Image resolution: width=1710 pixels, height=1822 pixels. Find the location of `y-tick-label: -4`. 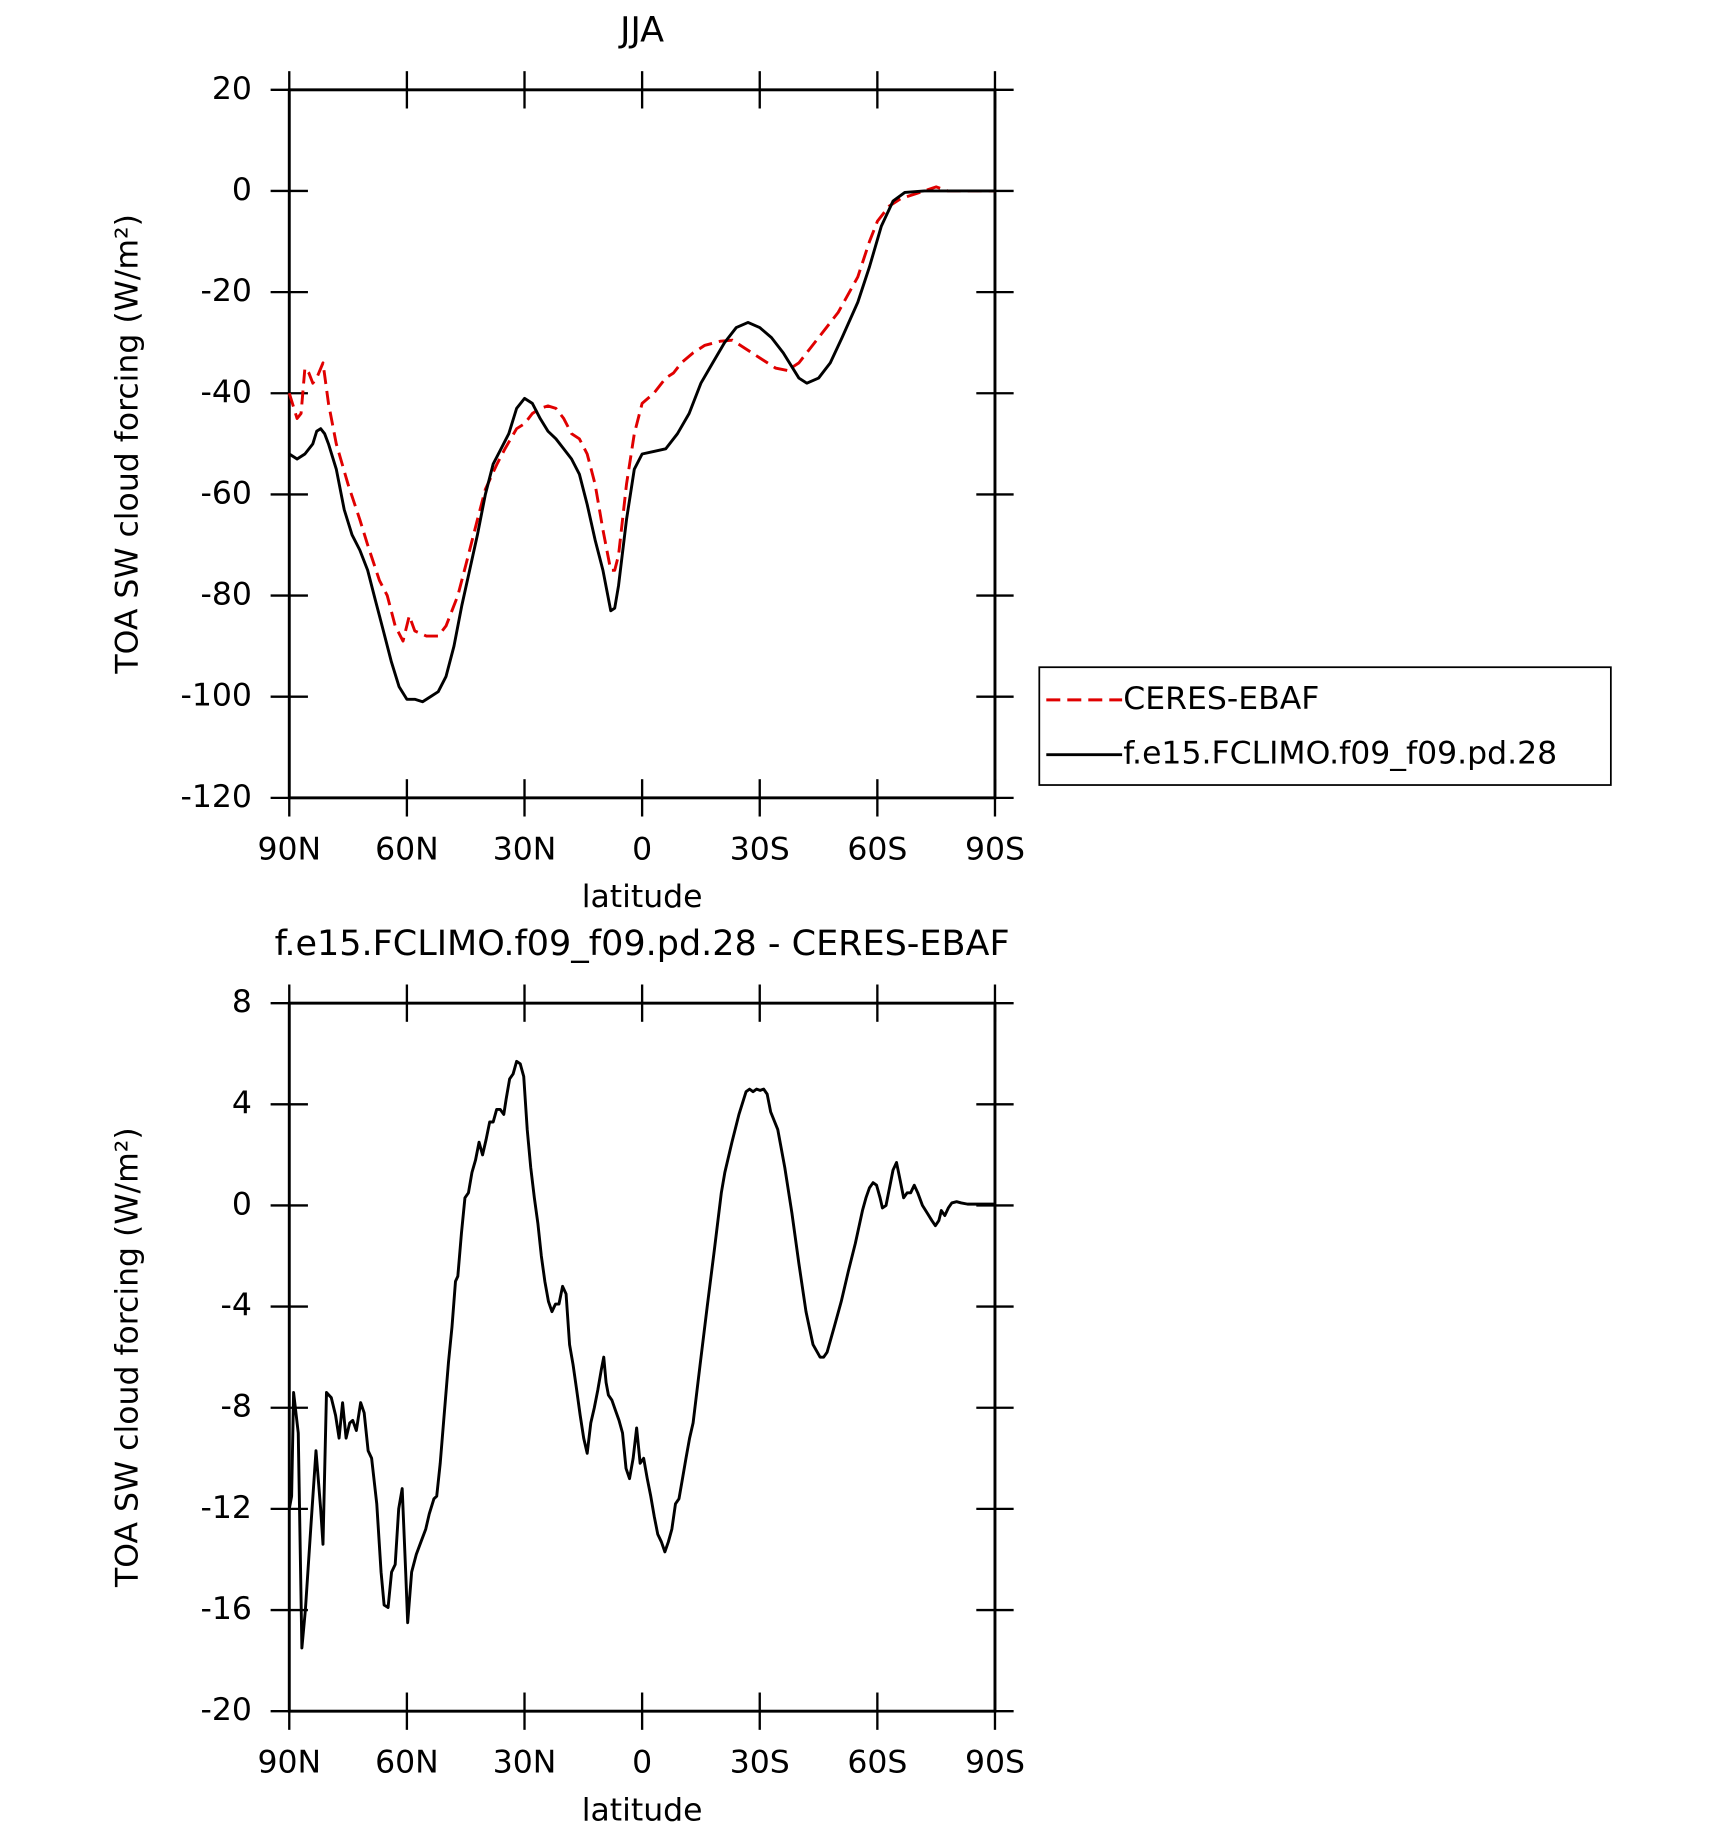

y-tick-label: -4 is located at coordinates (236, 1306).